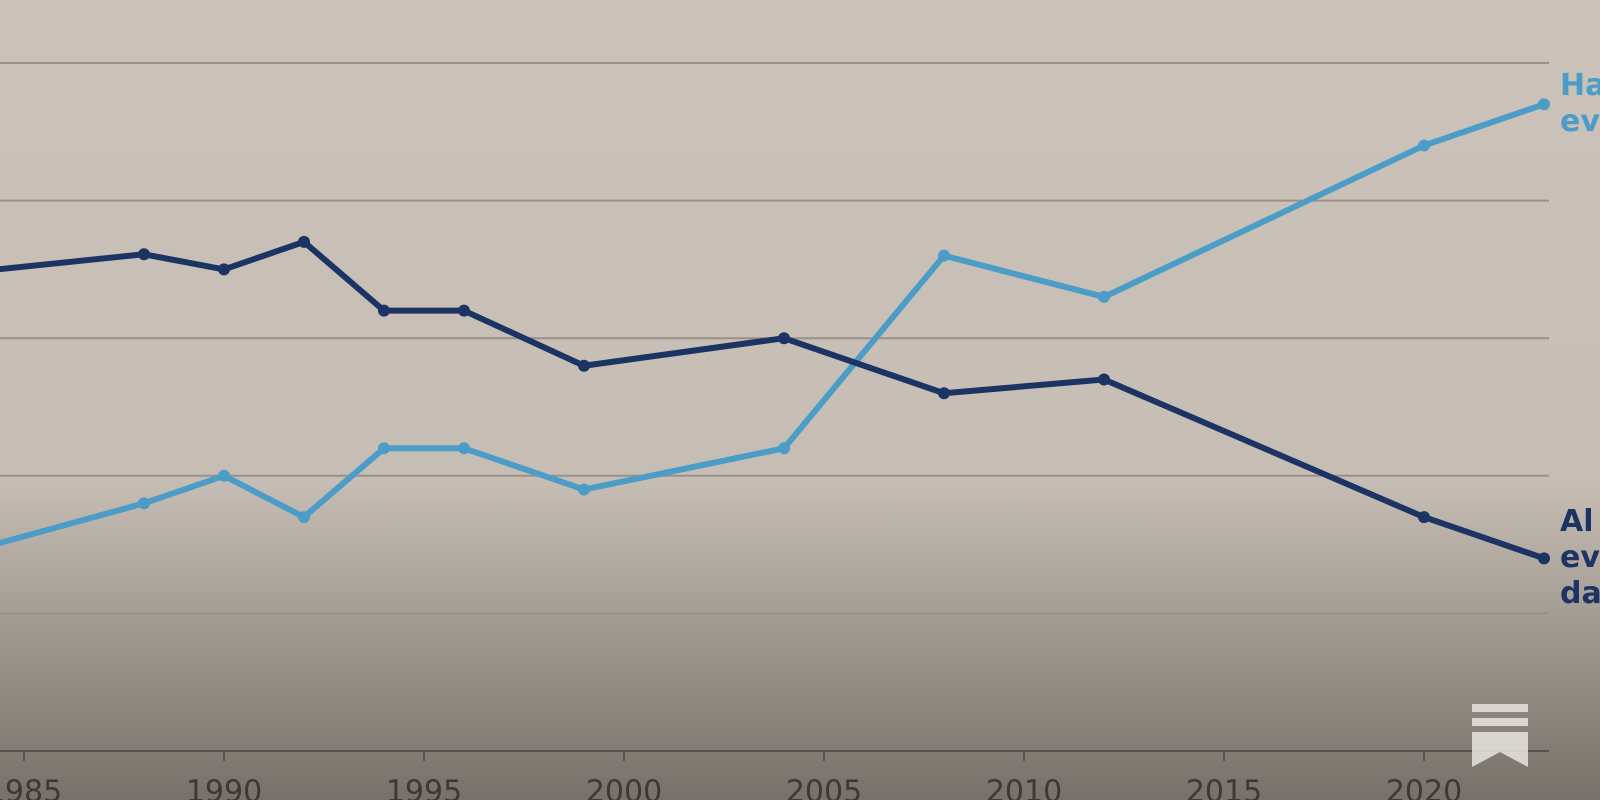  I want to click on x-tick-label: 2005, so click(824, 787).